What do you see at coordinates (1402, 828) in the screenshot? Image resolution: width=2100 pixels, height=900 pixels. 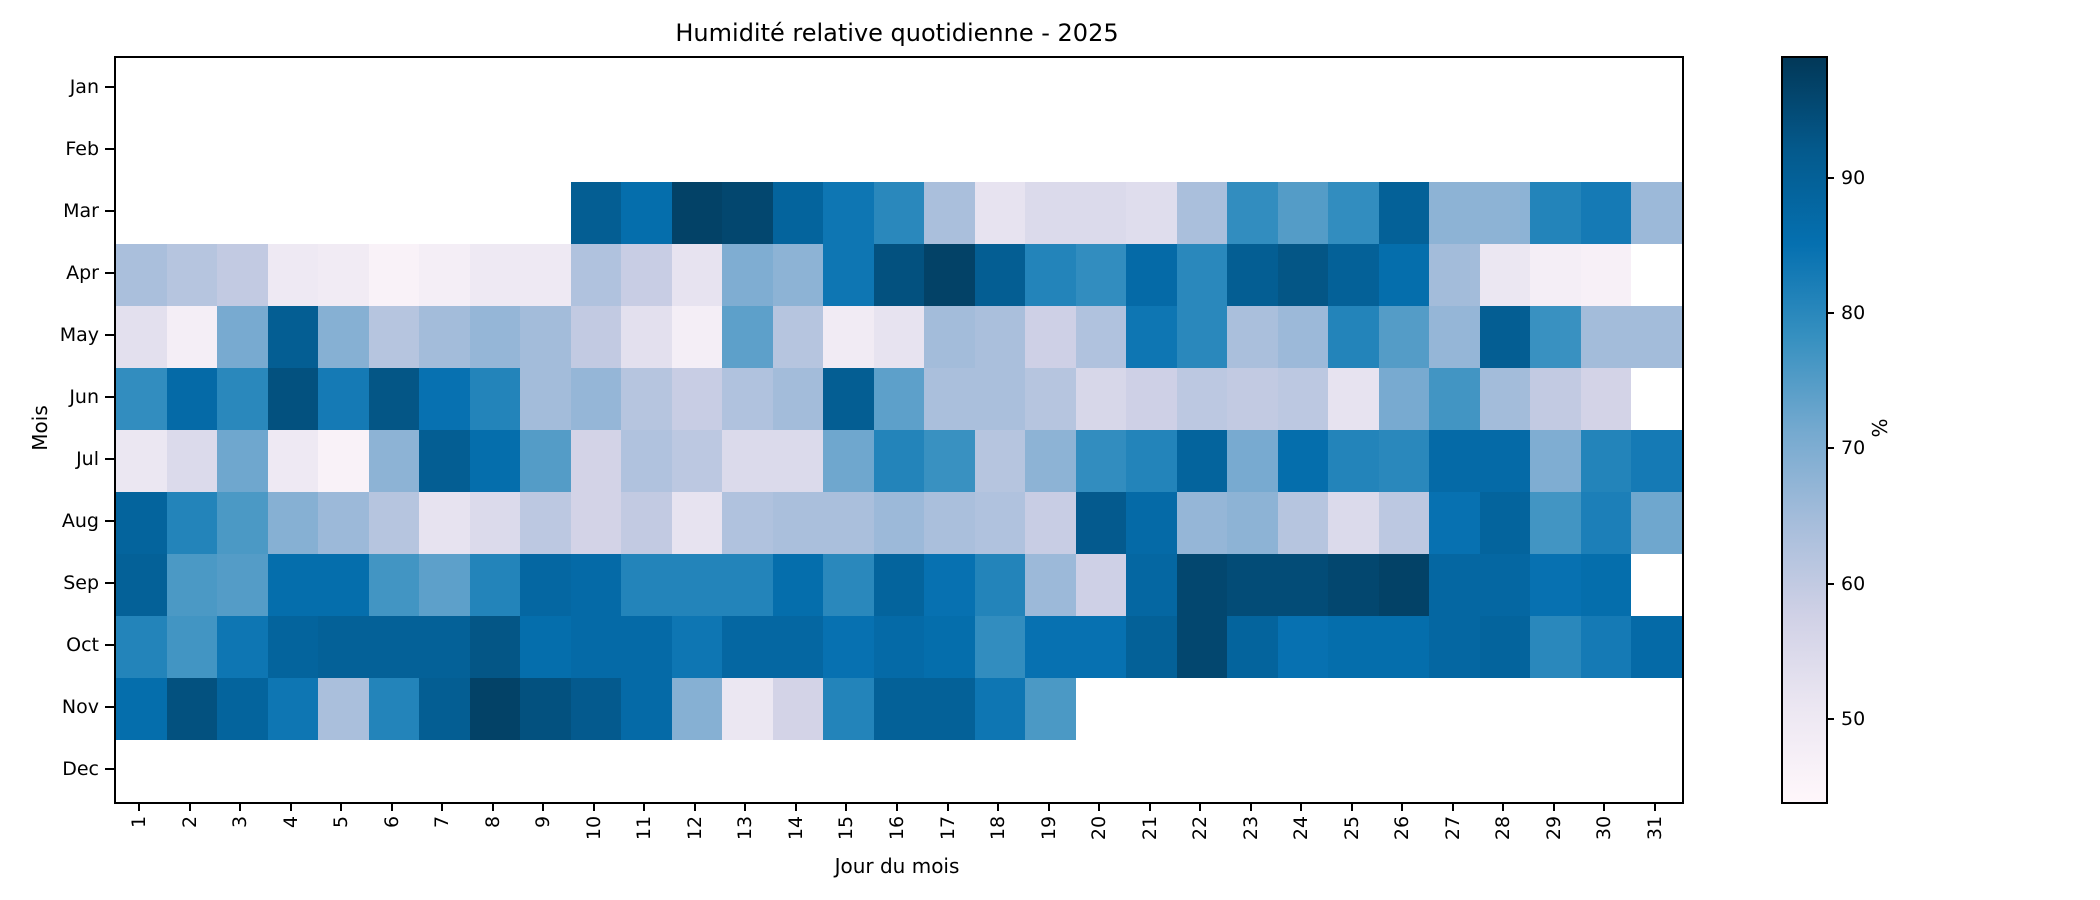 I see `x-tick-label: 26` at bounding box center [1402, 828].